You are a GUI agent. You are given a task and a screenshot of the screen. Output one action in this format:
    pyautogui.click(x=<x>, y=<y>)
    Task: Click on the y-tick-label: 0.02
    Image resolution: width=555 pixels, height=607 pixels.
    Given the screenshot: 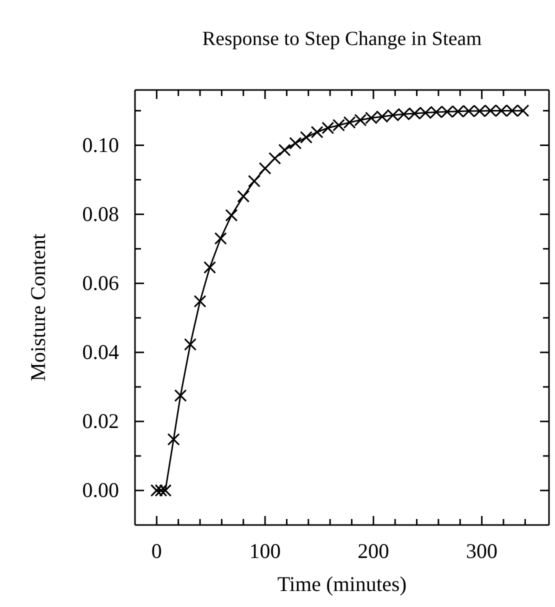 What is the action you would take?
    pyautogui.click(x=100, y=421)
    